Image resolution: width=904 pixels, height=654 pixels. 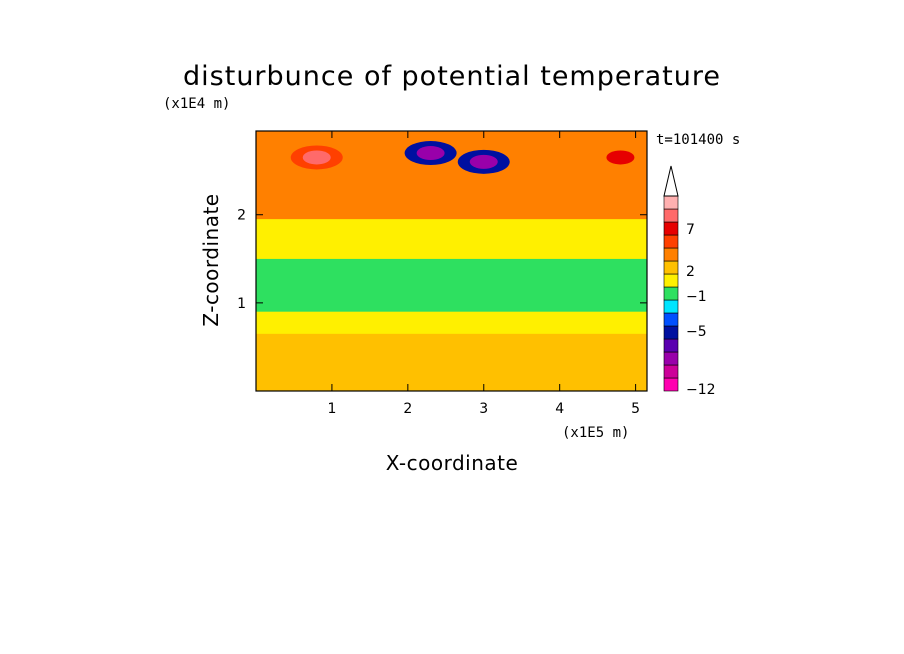 What do you see at coordinates (690, 272) in the screenshot?
I see `colorbar-label-1: 2` at bounding box center [690, 272].